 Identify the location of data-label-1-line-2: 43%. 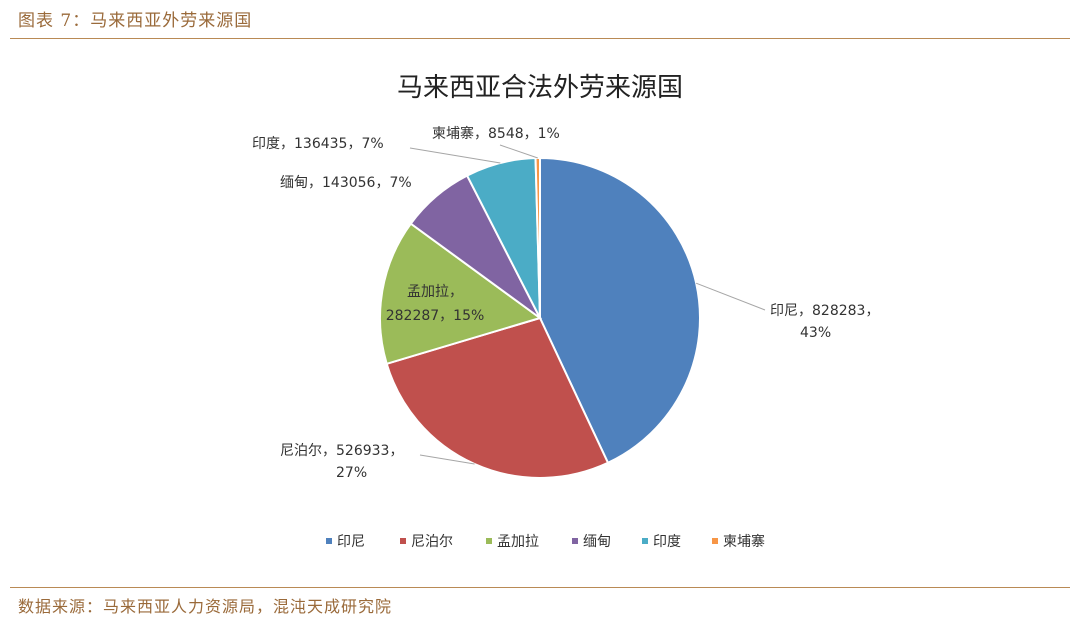
(815, 333).